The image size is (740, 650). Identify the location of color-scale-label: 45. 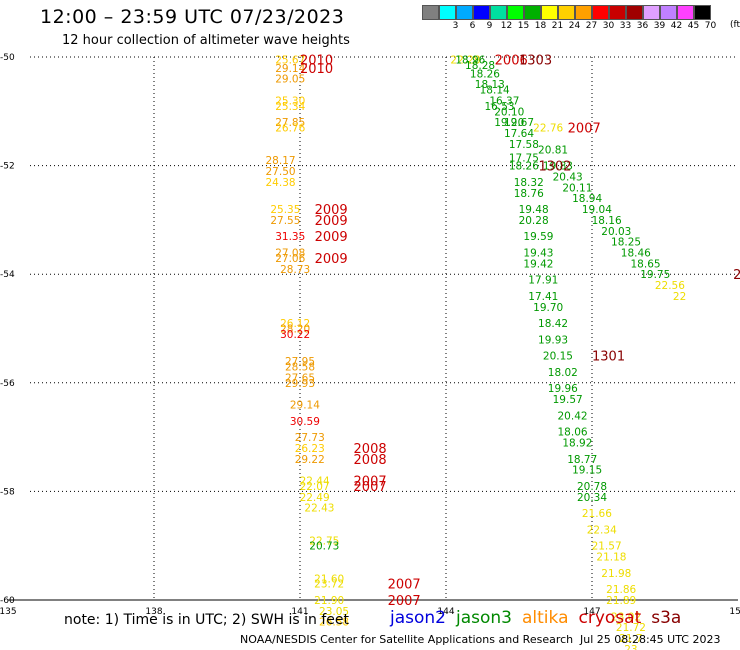
(693, 26).